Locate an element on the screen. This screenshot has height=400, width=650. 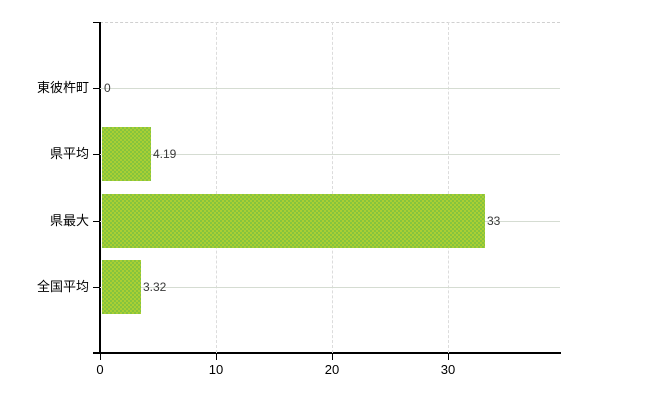
category-label: 県平均 is located at coordinates (69, 153).